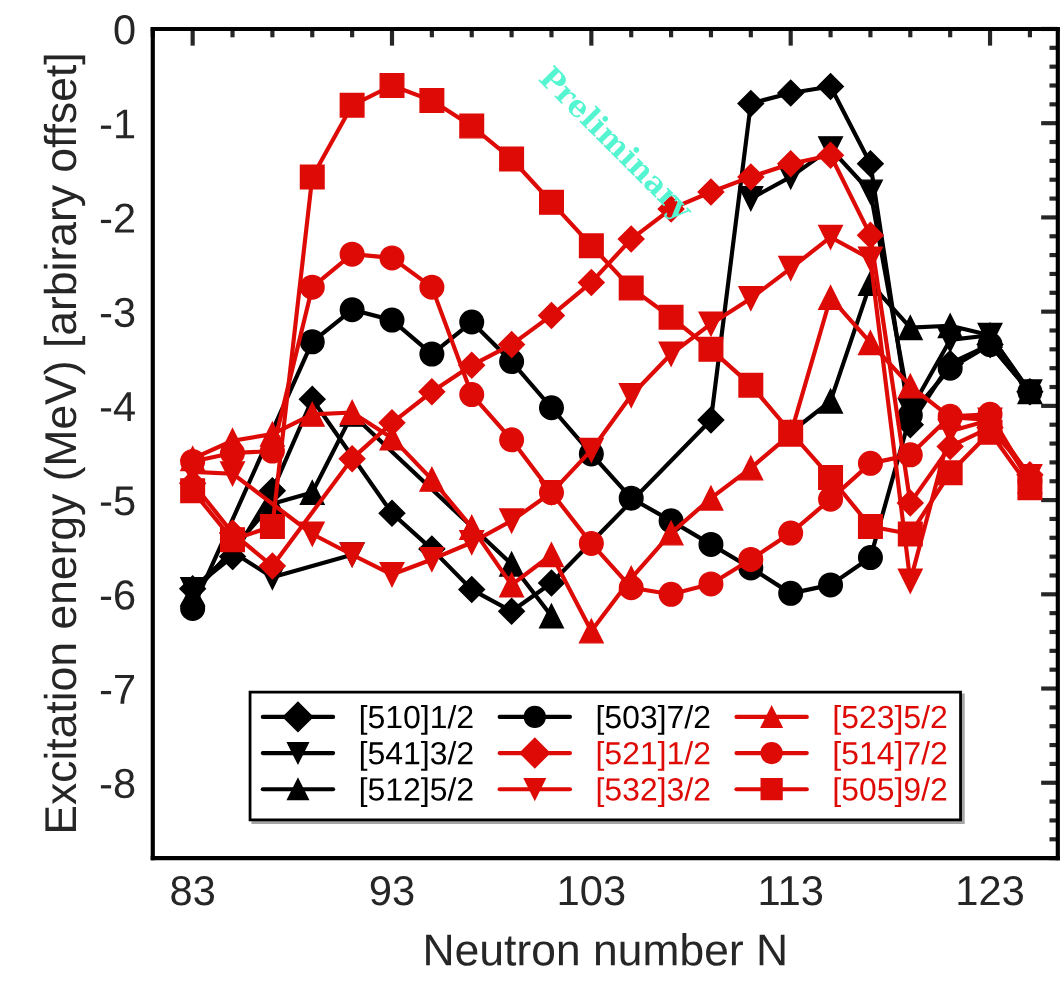 This screenshot has width=1061, height=999. What do you see at coordinates (117, 124) in the screenshot?
I see `y-tick-label: -1` at bounding box center [117, 124].